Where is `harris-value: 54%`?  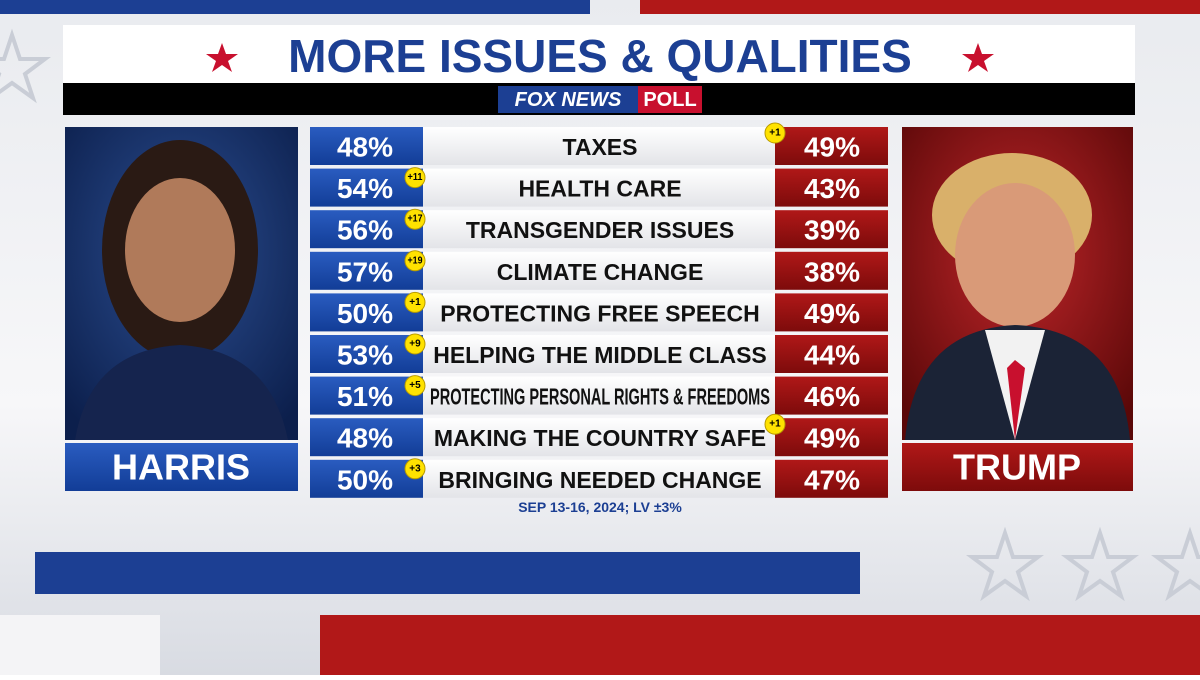
harris-value: 54% is located at coordinates (365, 188).